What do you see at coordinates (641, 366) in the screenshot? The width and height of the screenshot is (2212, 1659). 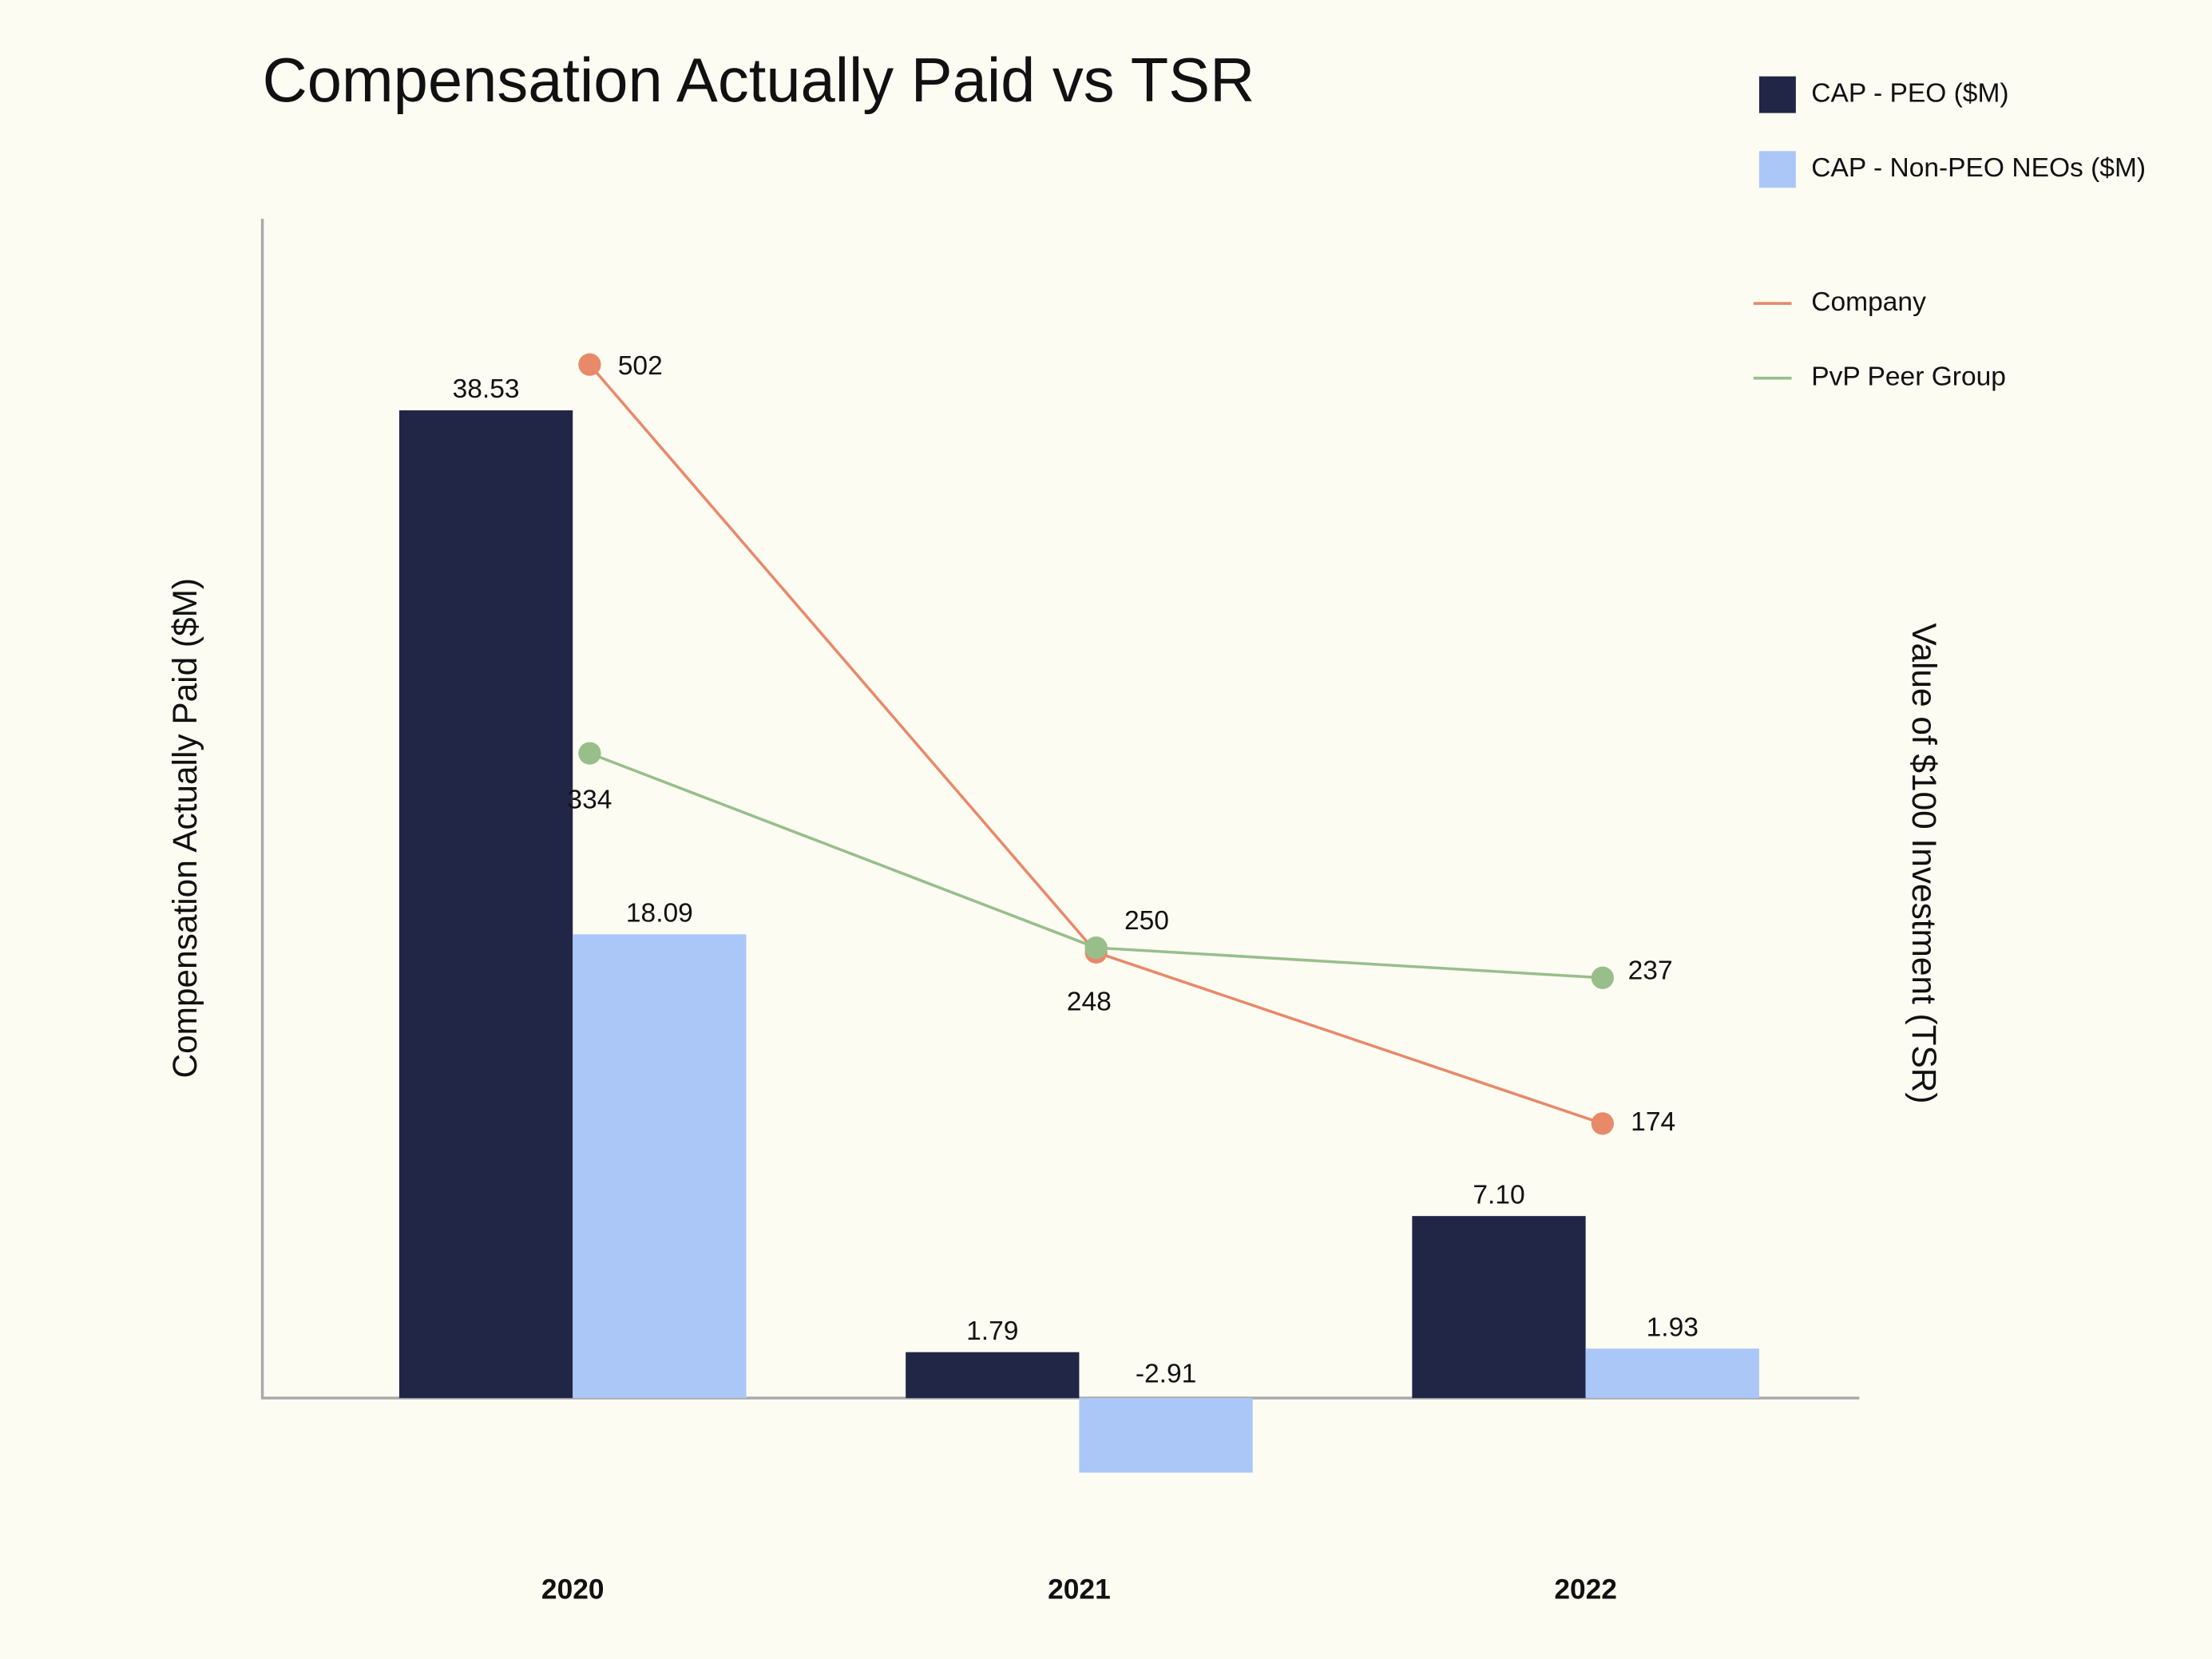 I see `data-label: 502` at bounding box center [641, 366].